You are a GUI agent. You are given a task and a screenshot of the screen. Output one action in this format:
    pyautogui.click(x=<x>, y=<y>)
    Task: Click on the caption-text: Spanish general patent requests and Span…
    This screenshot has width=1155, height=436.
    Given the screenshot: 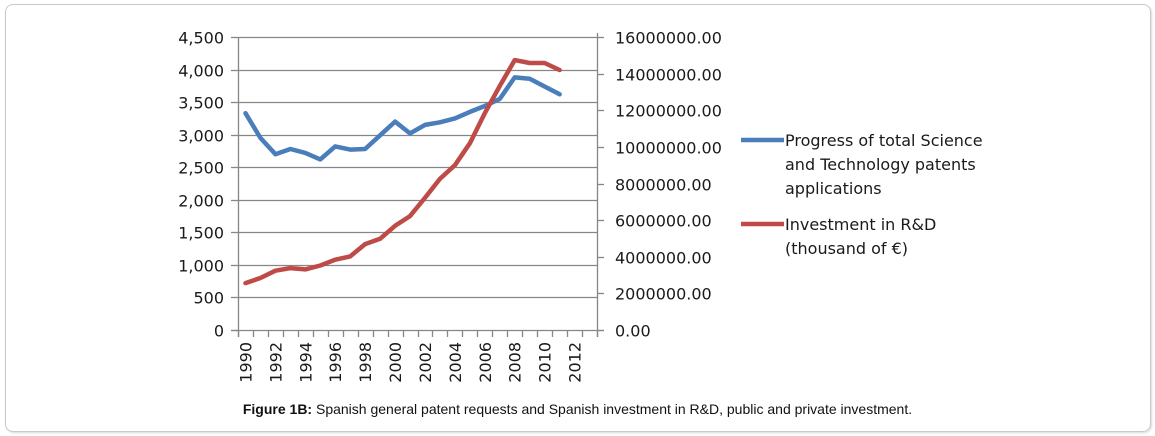 What is the action you would take?
    pyautogui.click(x=612, y=409)
    